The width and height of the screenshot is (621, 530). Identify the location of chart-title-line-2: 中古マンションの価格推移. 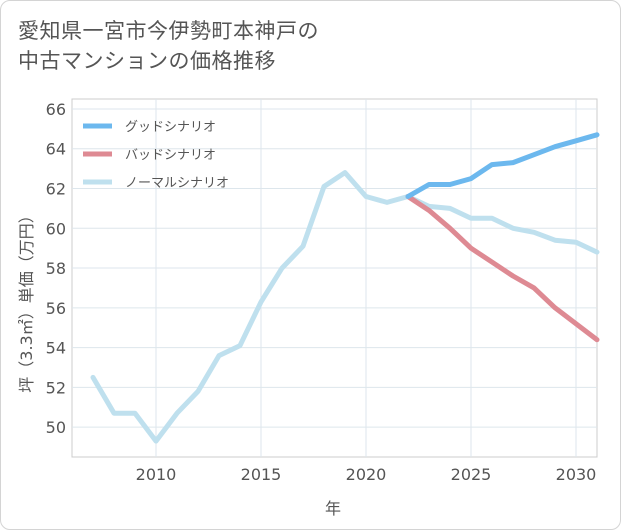
(147, 61).